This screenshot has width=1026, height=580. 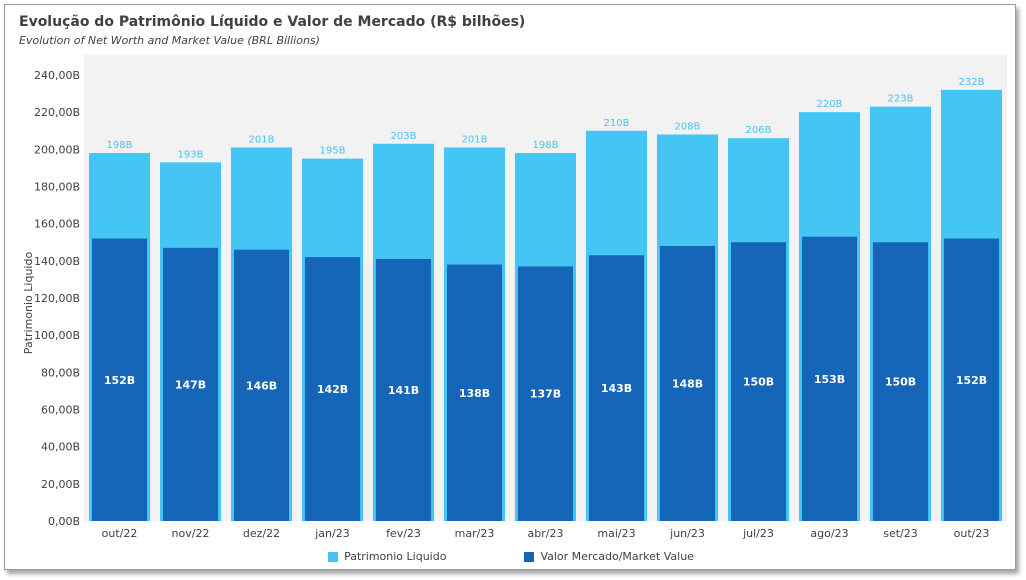 What do you see at coordinates (64, 521) in the screenshot?
I see `y-tick-label: 0,00B` at bounding box center [64, 521].